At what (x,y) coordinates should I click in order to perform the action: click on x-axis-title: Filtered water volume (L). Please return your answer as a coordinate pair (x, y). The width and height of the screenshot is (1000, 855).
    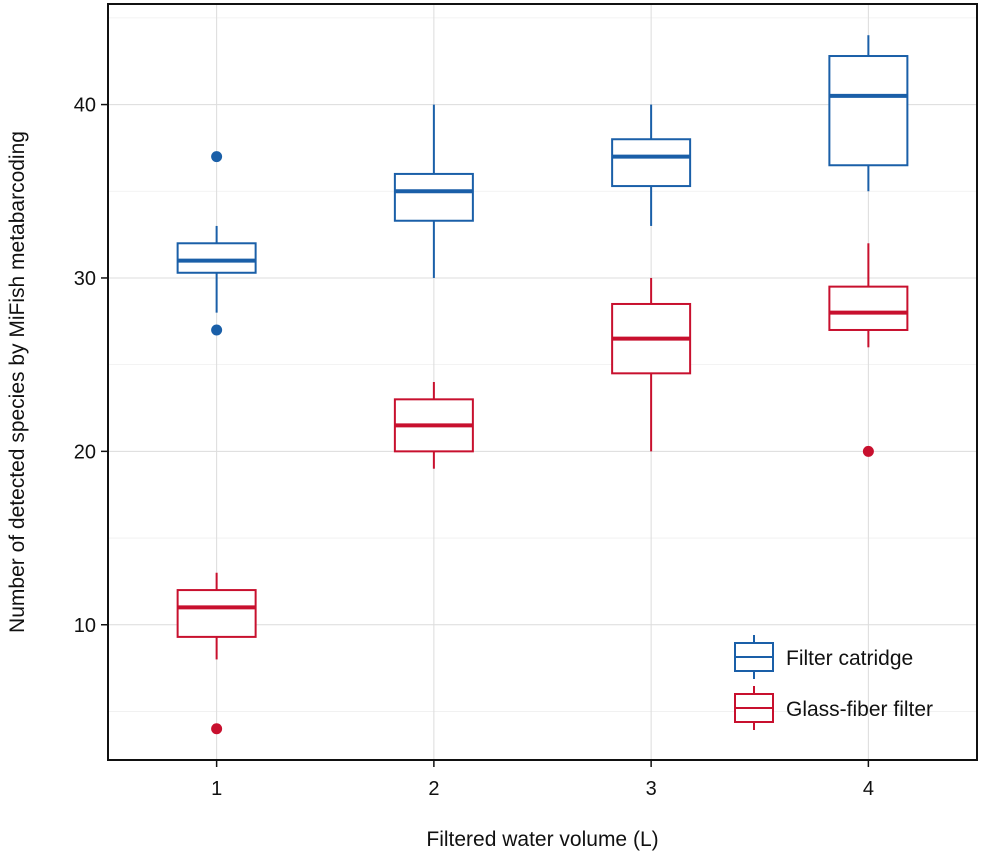
    Looking at the image, I should click on (542, 839).